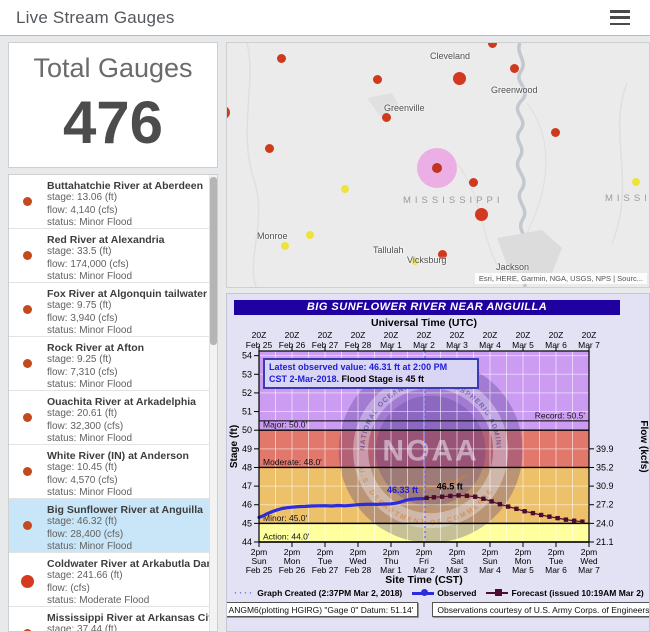 This screenshot has height=632, width=650. Describe the element at coordinates (82, 318) in the screenshot. I see `gauge-detail: flow: 3,940 (cfs)` at that location.